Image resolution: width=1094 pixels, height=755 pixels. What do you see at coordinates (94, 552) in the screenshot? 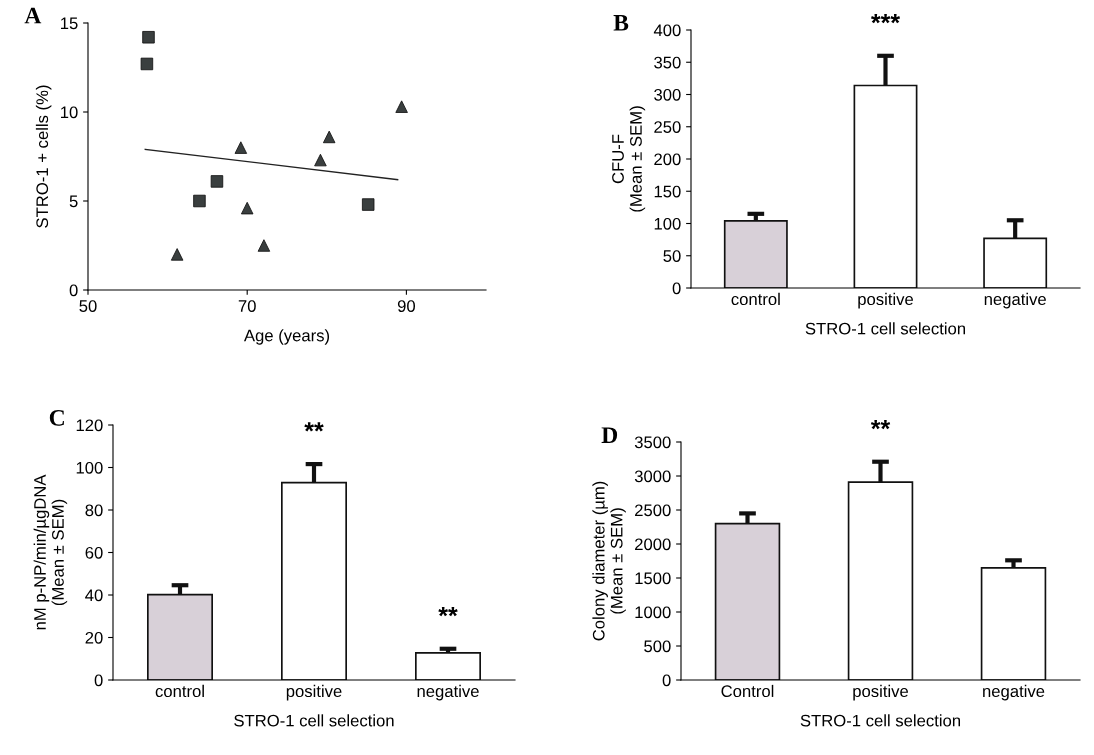
I see `y-tick-label: 60` at bounding box center [94, 552].